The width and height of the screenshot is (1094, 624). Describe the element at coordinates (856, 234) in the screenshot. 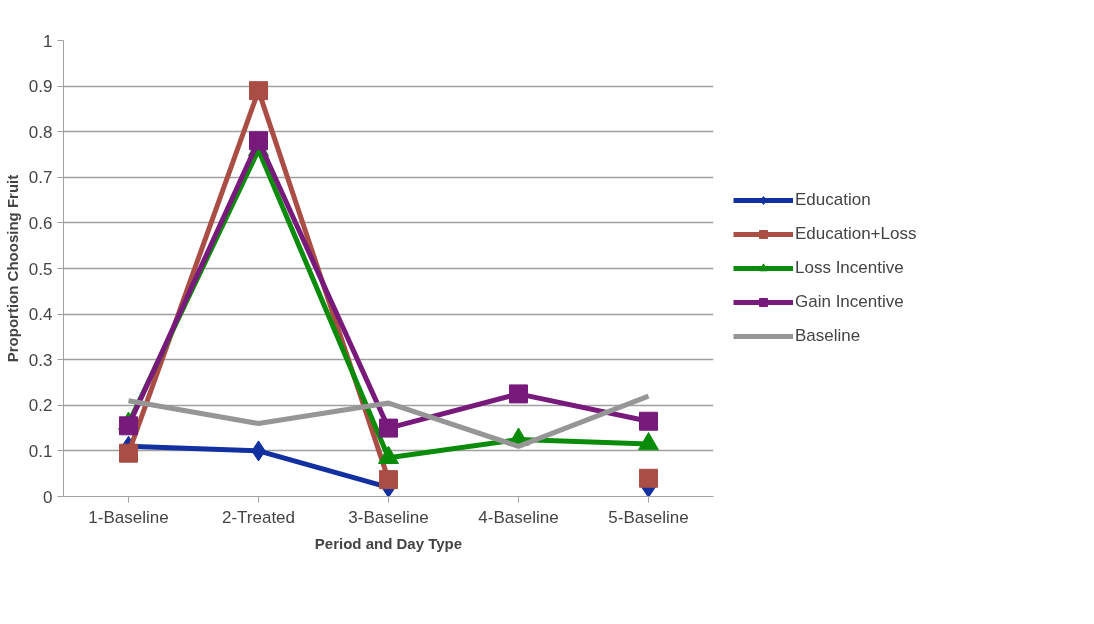

I see `legend-label: Education+Loss` at that location.